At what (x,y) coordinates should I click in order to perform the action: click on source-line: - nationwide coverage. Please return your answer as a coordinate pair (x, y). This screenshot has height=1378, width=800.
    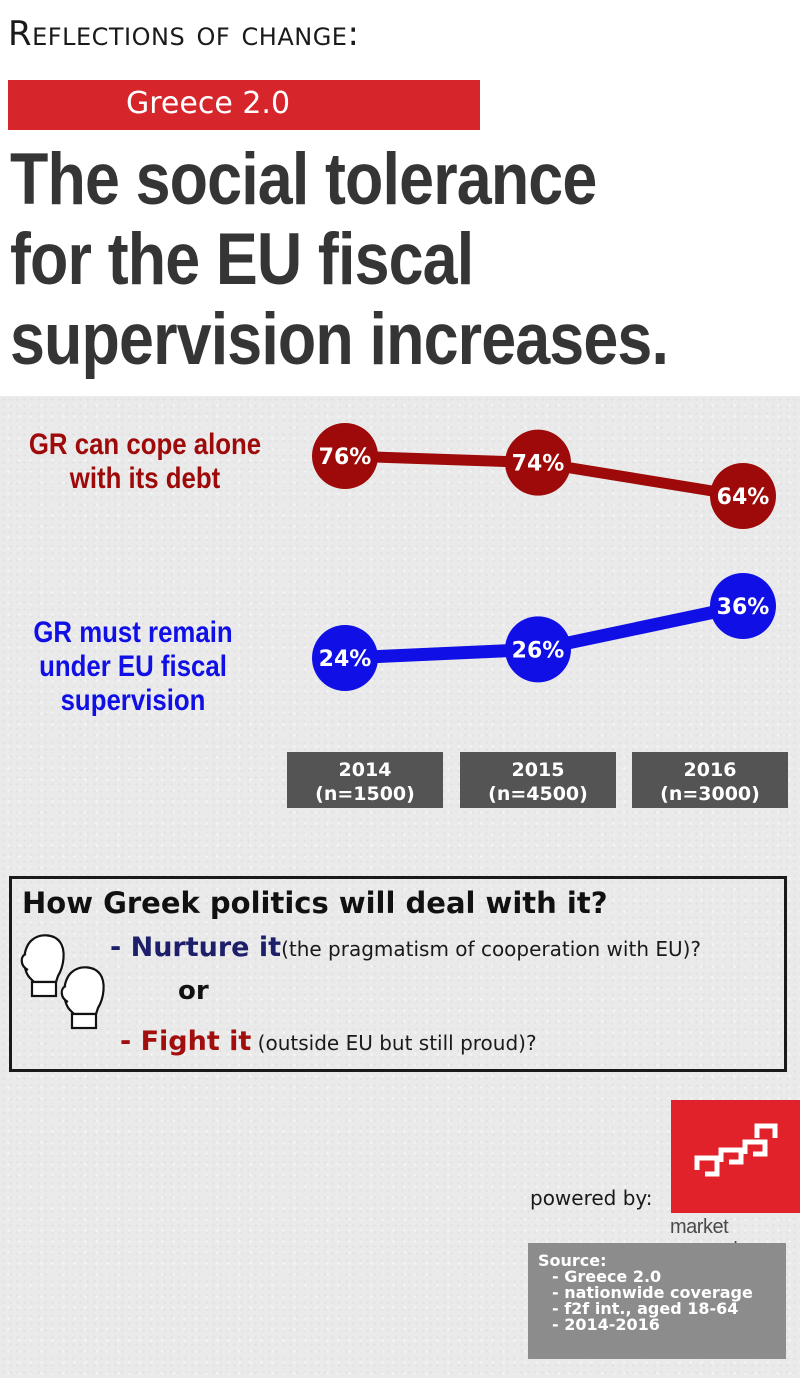
    Looking at the image, I should click on (652, 1292).